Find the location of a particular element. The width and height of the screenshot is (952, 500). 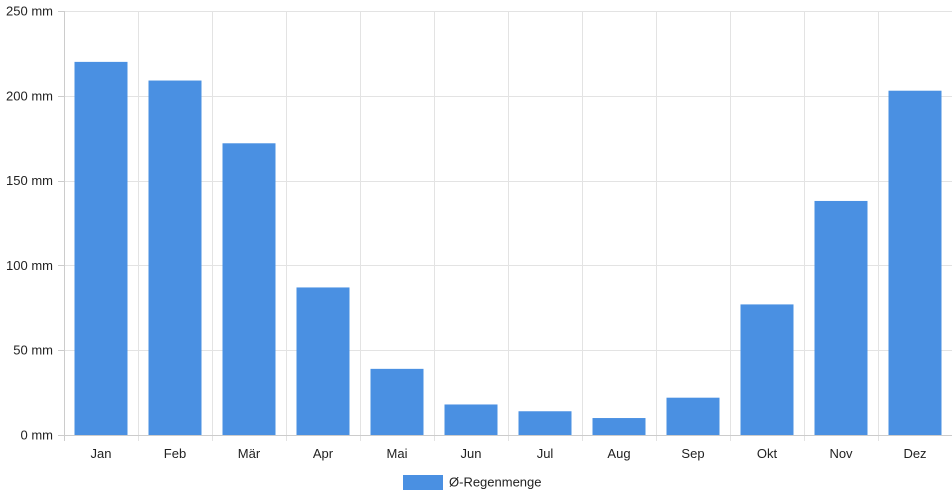

x-tick-label: Feb is located at coordinates (175, 453).